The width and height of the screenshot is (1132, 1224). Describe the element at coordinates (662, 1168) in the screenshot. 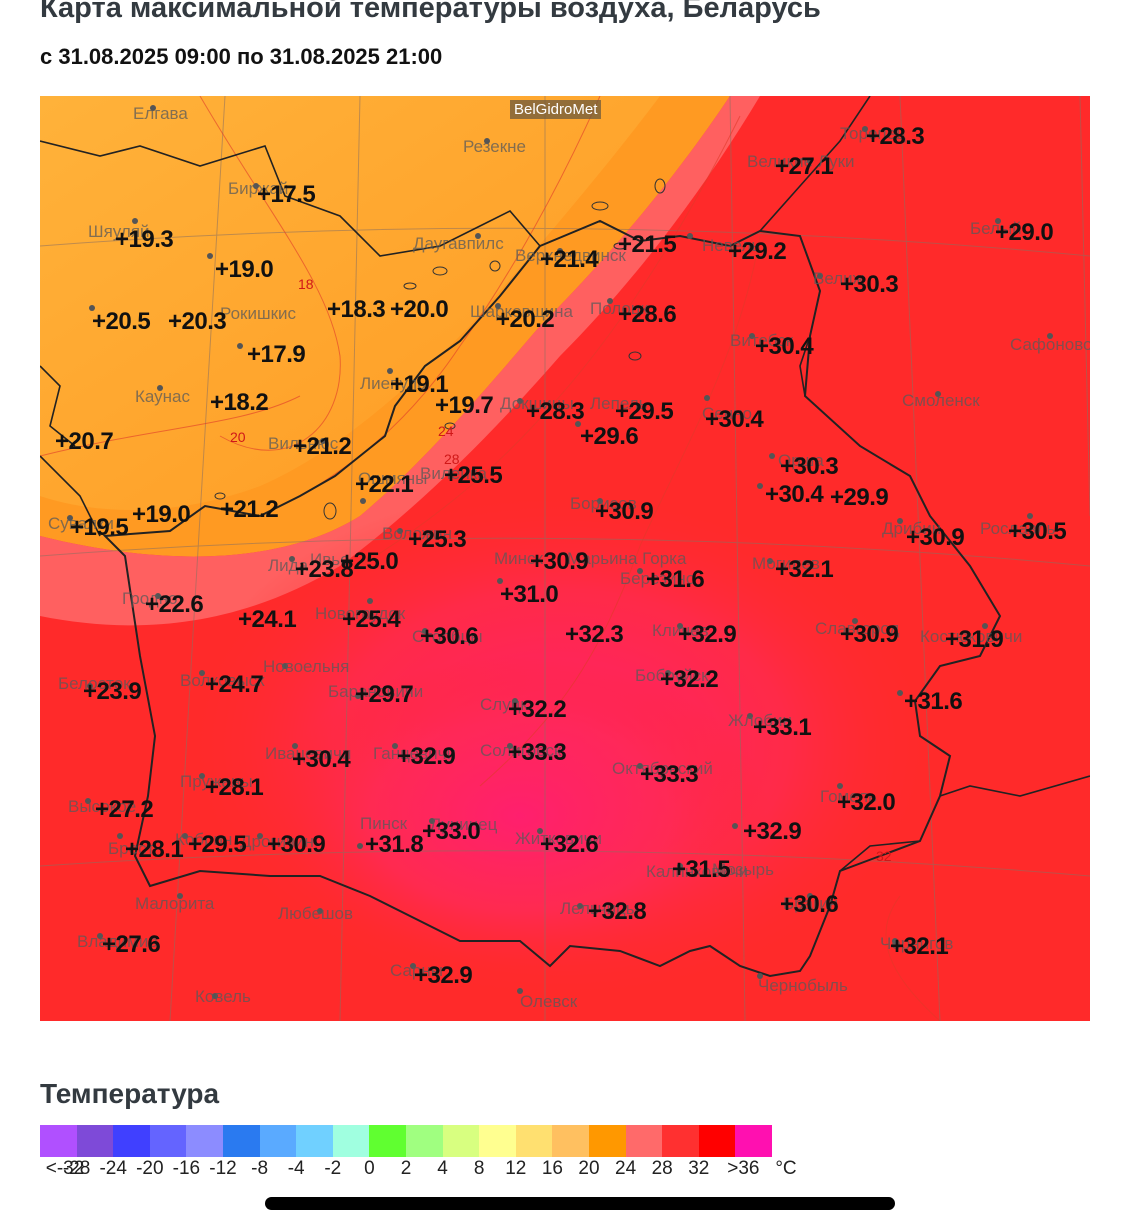

I see `legend-label: 28` at that location.